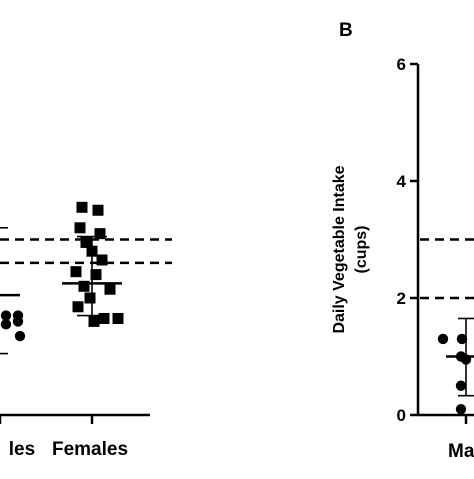 Image resolution: width=474 pixels, height=479 pixels. What do you see at coordinates (401, 298) in the screenshot?
I see `y-tick-label: 2` at bounding box center [401, 298].